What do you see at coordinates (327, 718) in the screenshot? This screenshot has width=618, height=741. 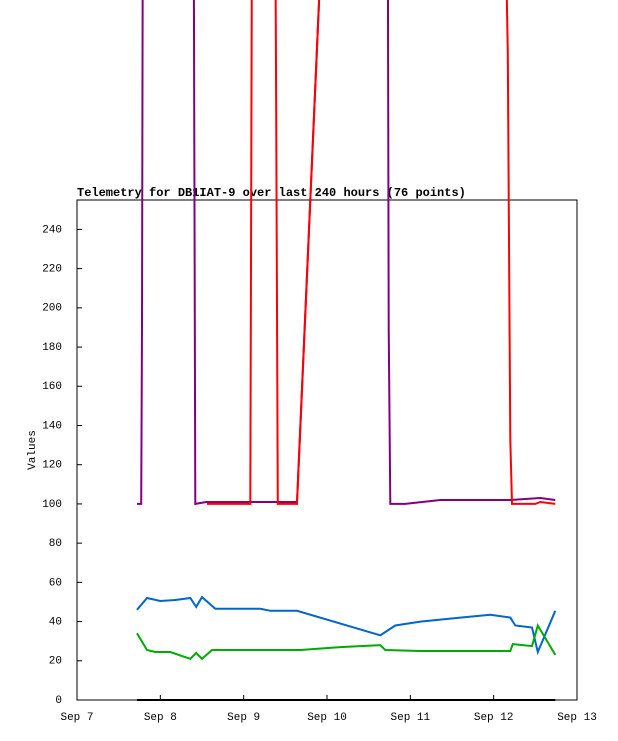 I see `x-tick-label: Sep 10` at bounding box center [327, 718].